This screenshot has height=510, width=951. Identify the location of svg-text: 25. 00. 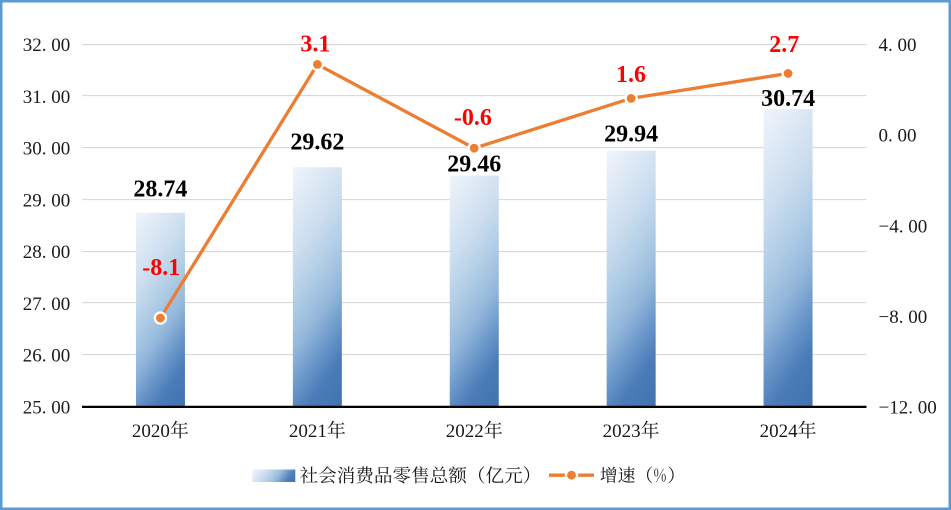
(47, 408).